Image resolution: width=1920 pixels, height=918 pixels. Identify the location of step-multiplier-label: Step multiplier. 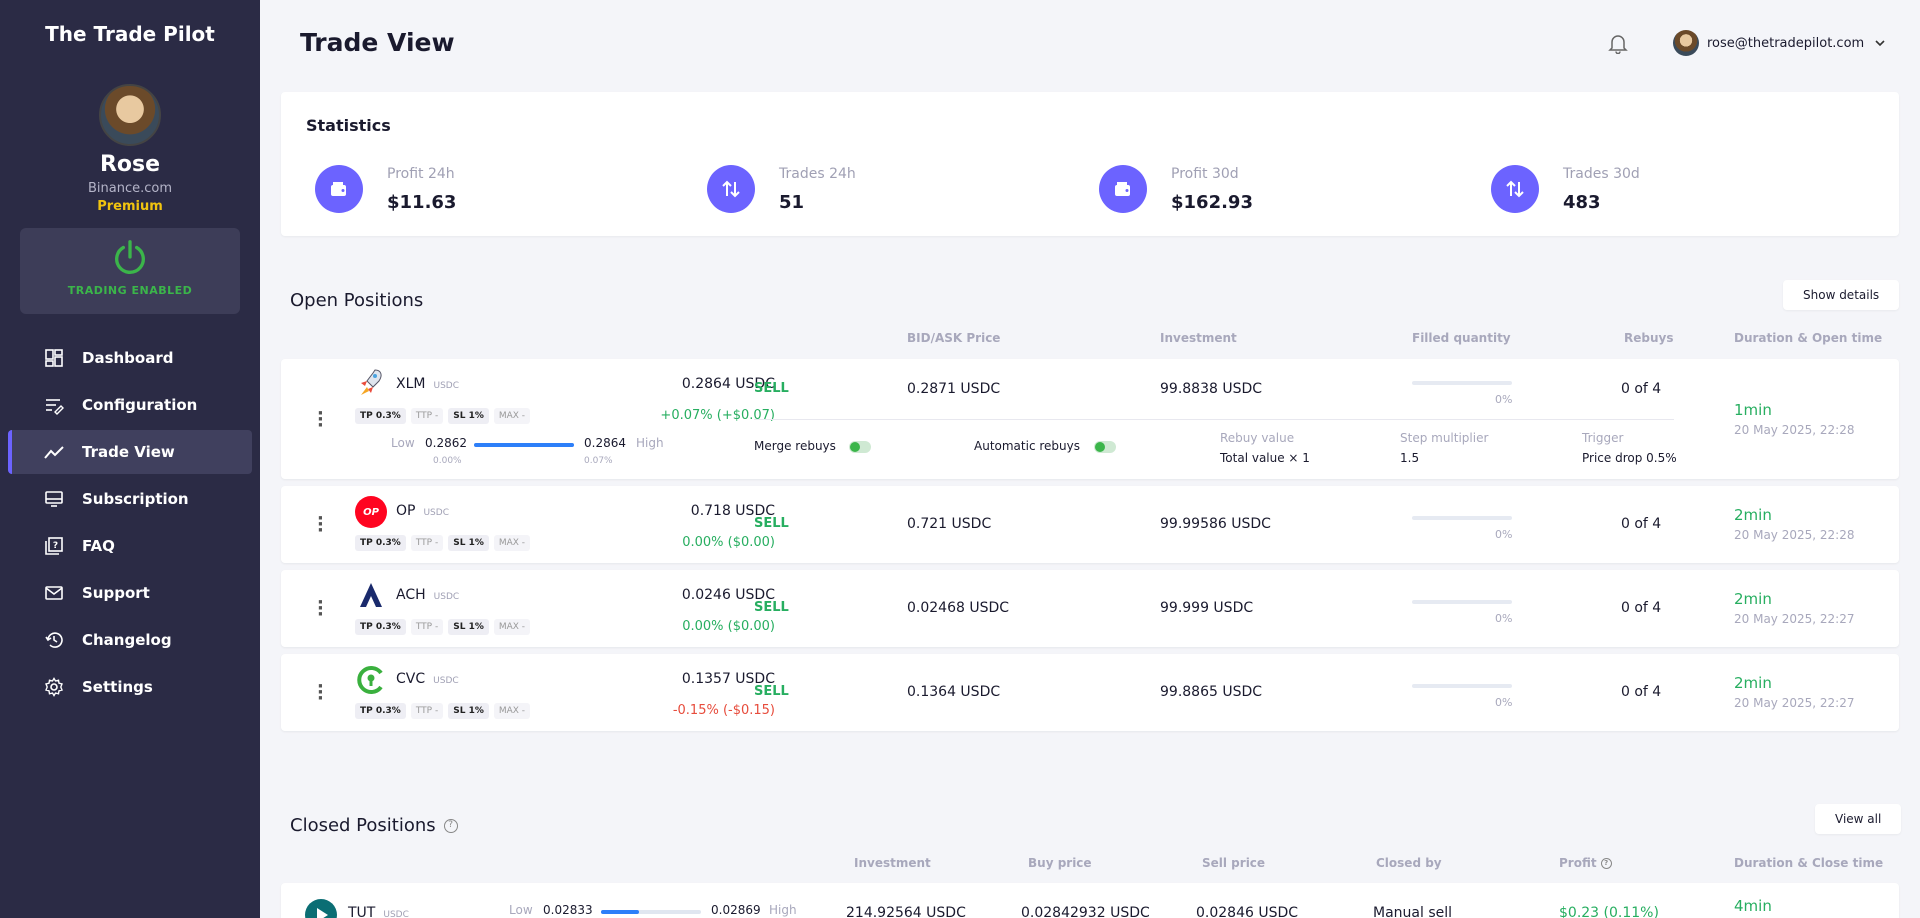
(1444, 438).